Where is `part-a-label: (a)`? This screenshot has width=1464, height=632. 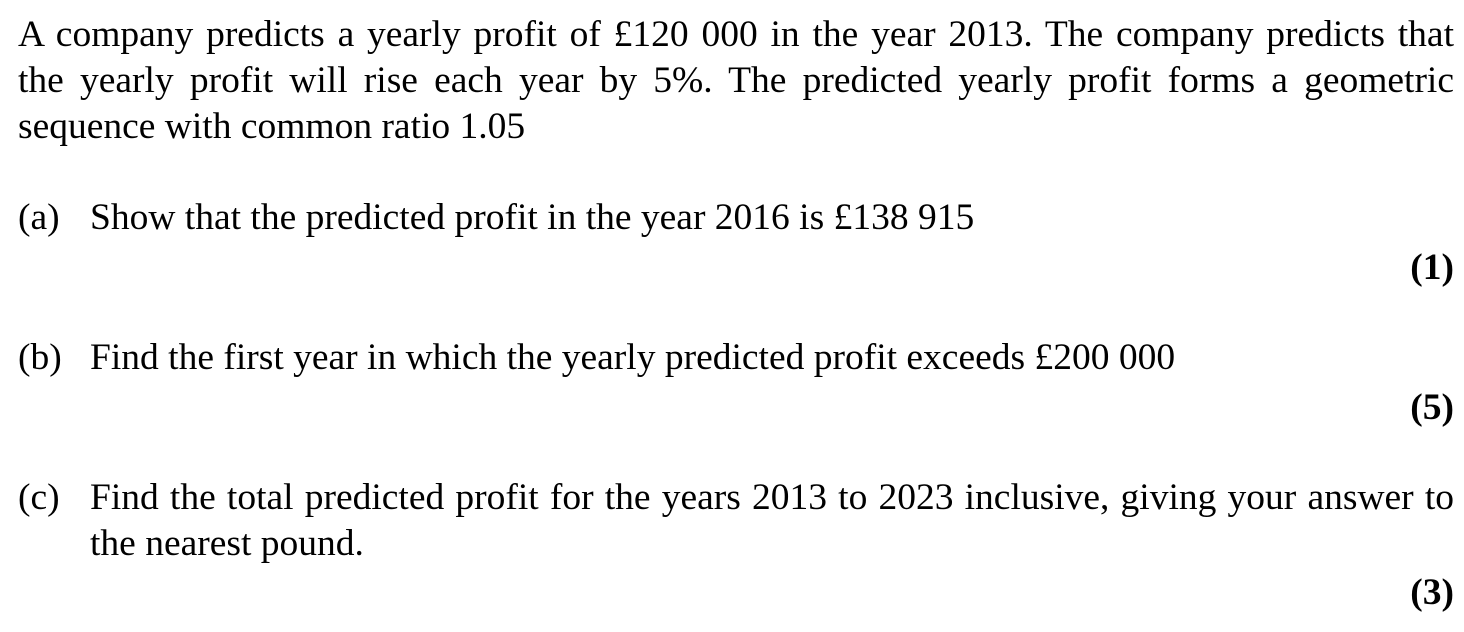
part-a-label: (a) is located at coordinates (39, 217).